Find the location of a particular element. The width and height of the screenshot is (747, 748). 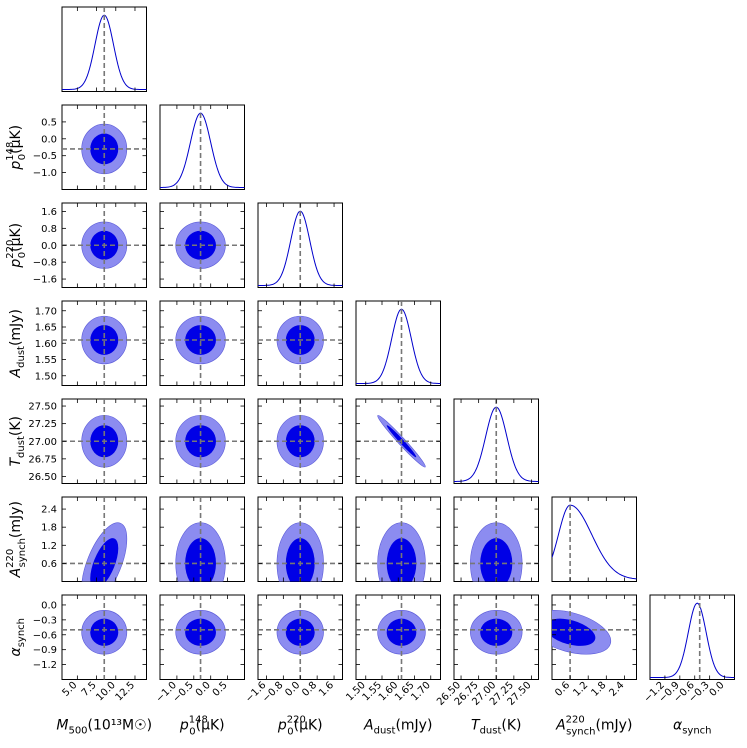

panel-alpha-vs-p220: −1.6−0.80.00.81.6 is located at coordinates (293, 649).